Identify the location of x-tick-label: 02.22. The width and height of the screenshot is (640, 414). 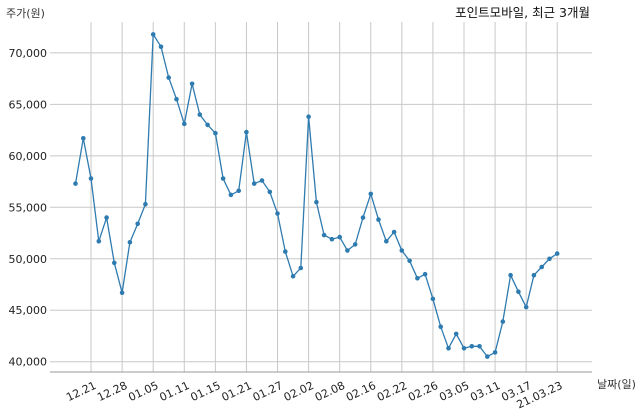
(392, 391).